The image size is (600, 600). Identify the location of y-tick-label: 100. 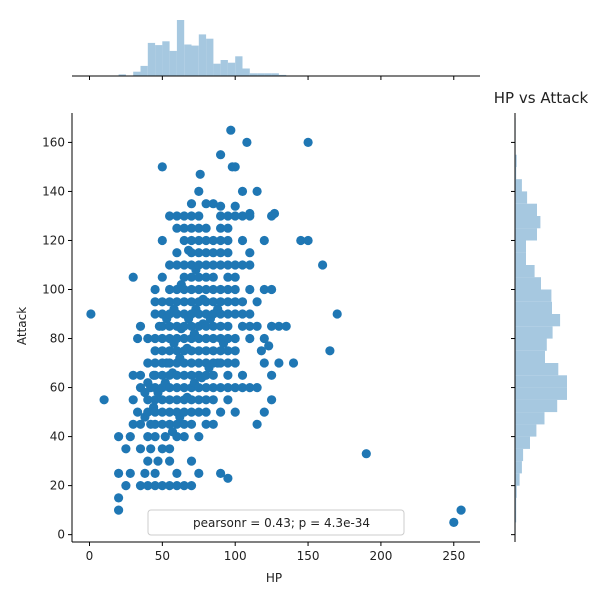
(53, 290).